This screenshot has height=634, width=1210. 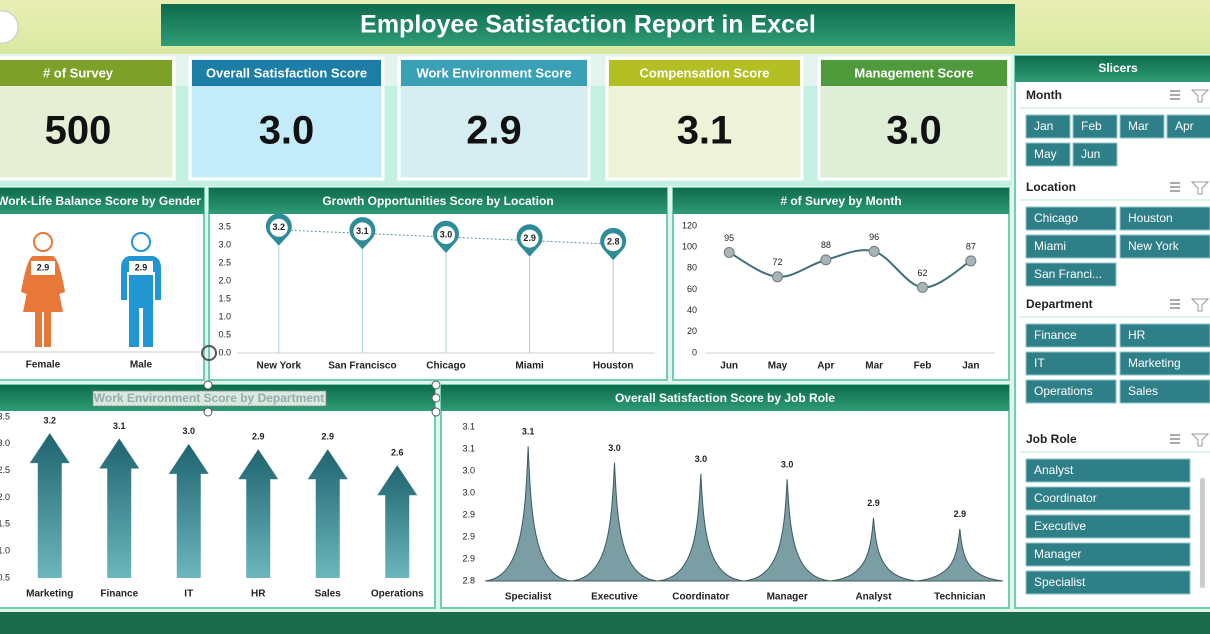 What do you see at coordinates (1143, 391) in the screenshot?
I see `slicer-item: Sales` at bounding box center [1143, 391].